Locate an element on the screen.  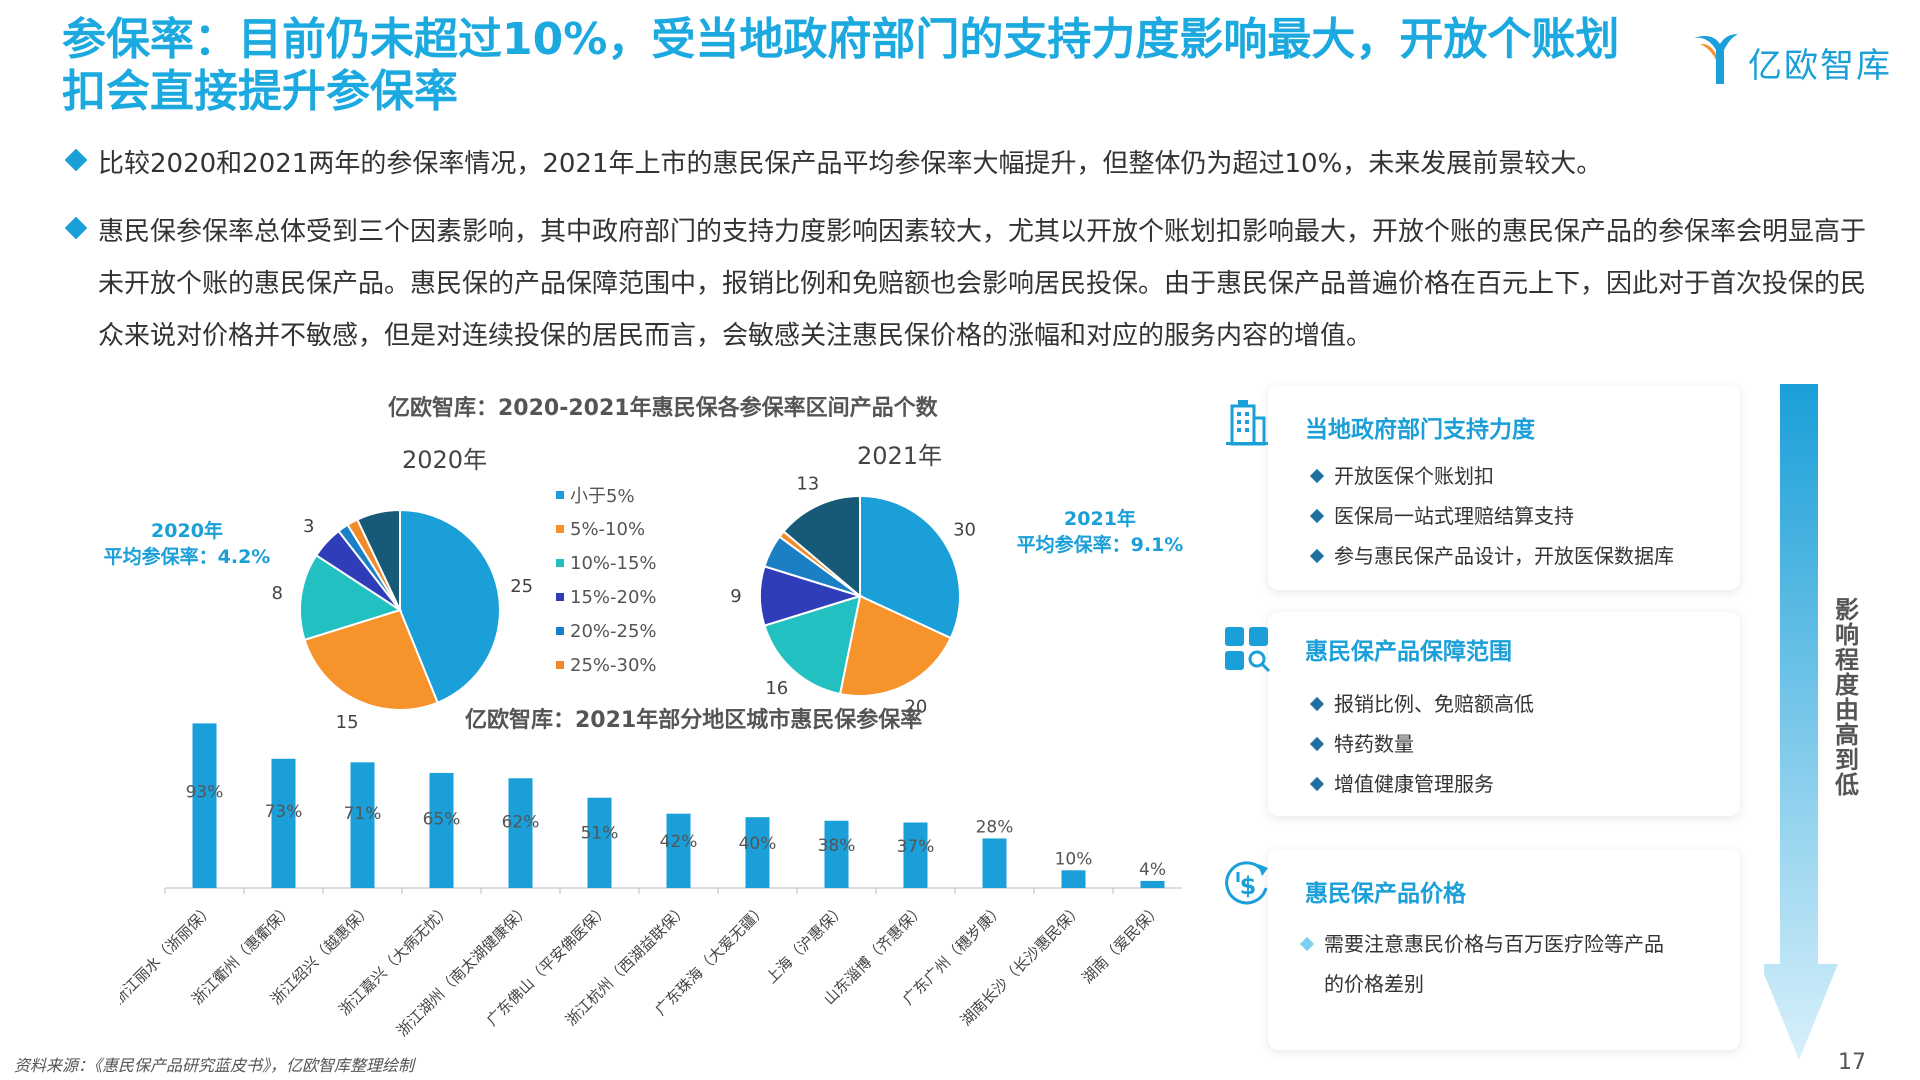
bar-value-label-7: 42% is located at coordinates (679, 842).